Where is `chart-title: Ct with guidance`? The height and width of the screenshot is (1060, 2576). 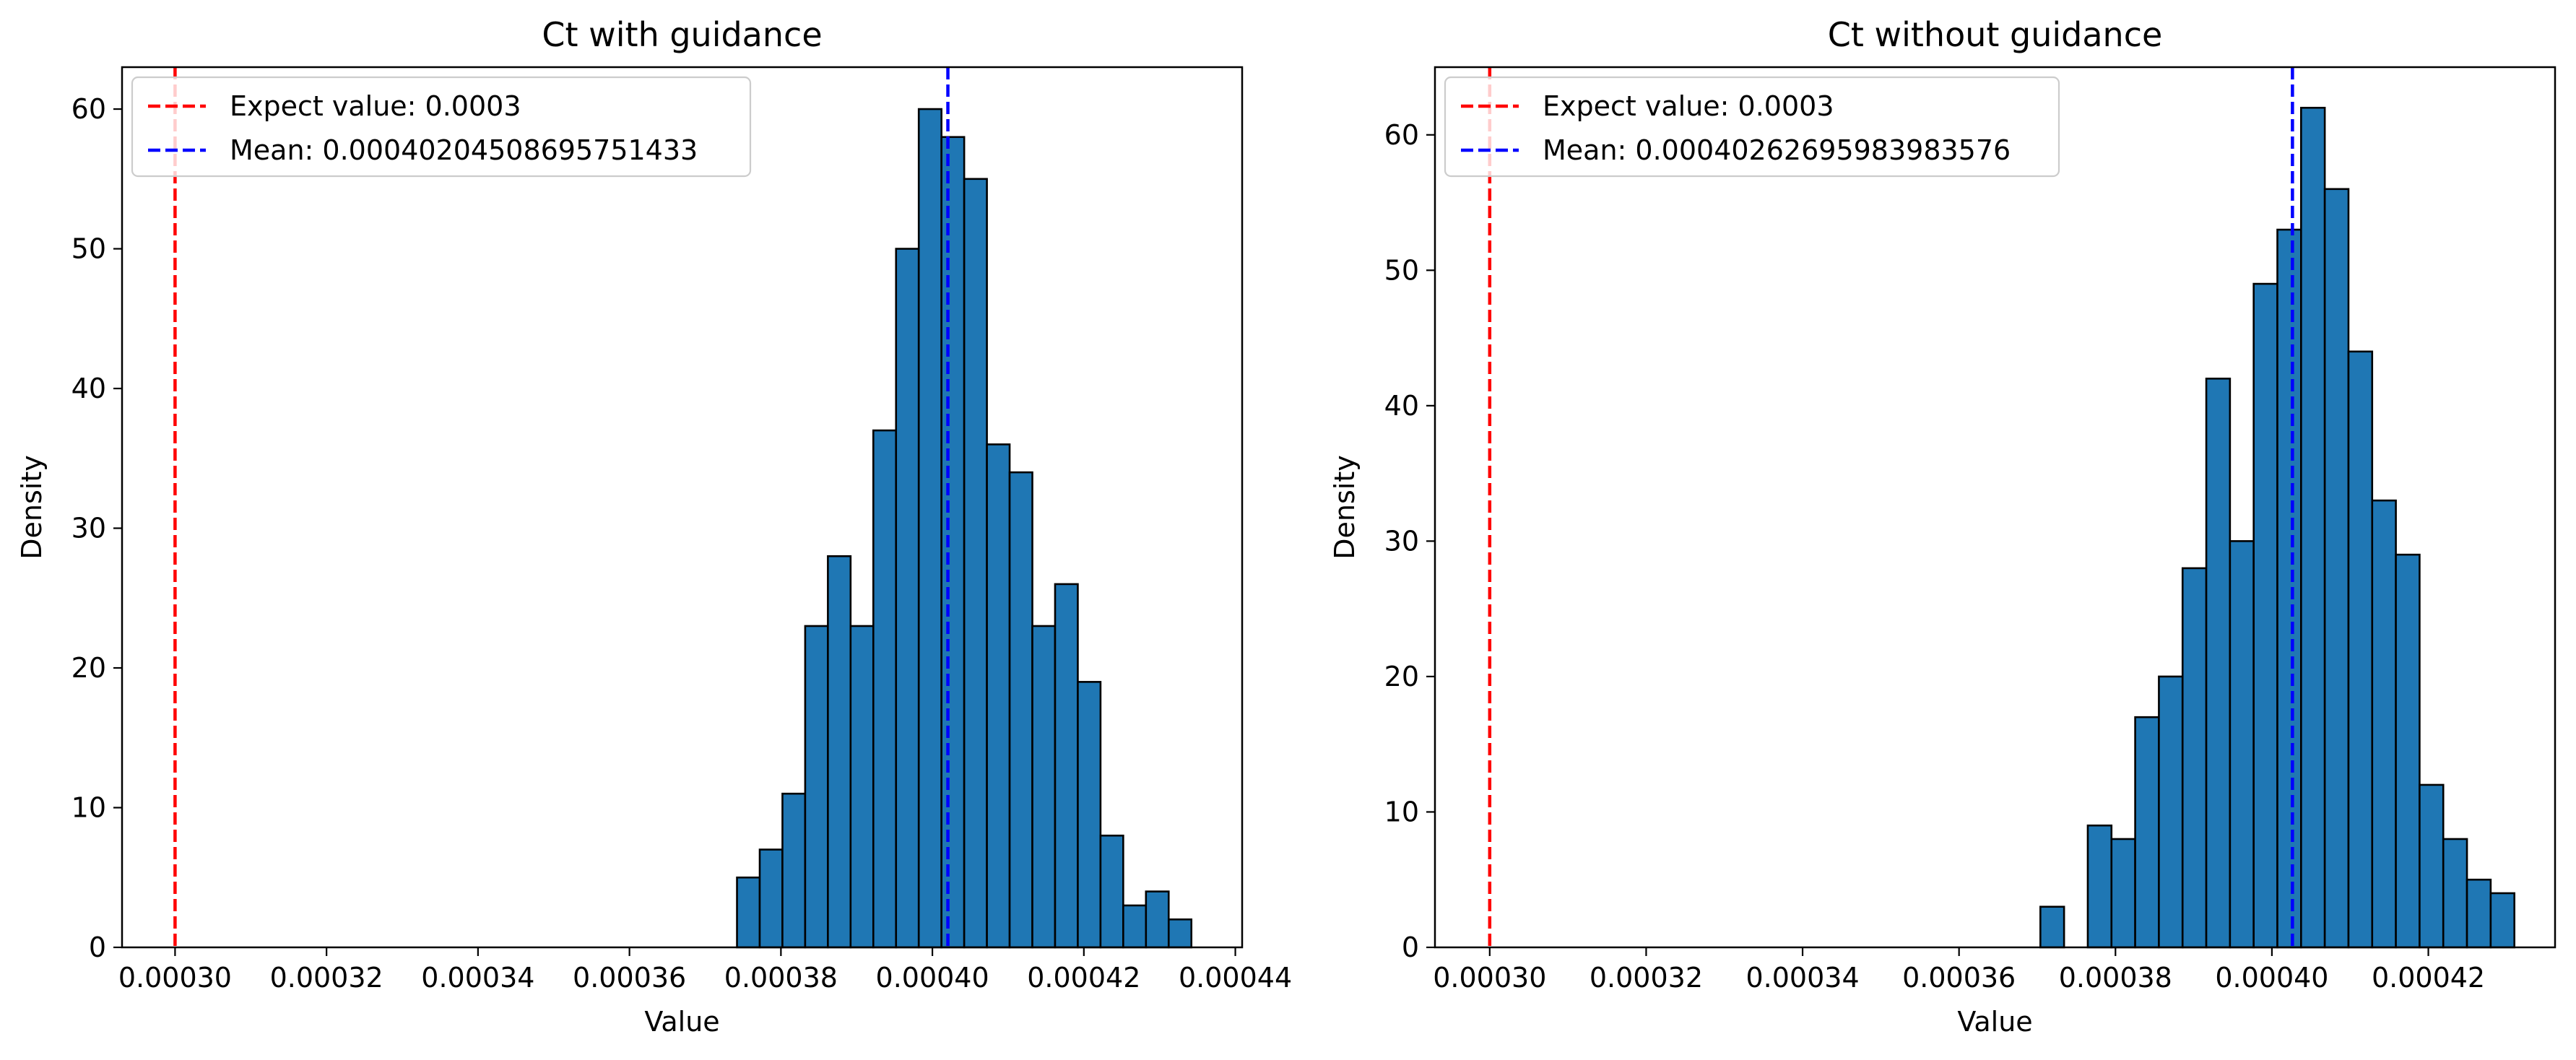 chart-title: Ct with guidance is located at coordinates (682, 34).